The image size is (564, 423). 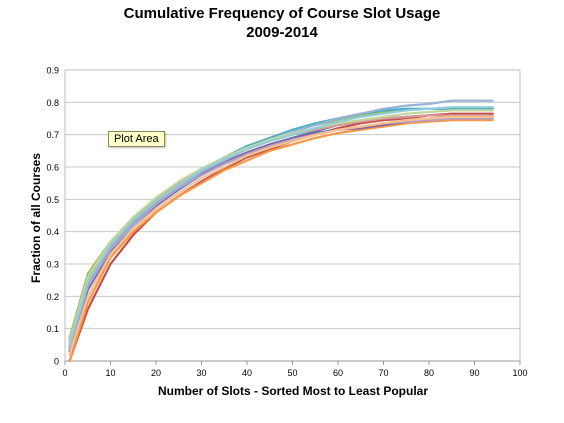 What do you see at coordinates (156, 373) in the screenshot?
I see `x-tick-label: 20` at bounding box center [156, 373].